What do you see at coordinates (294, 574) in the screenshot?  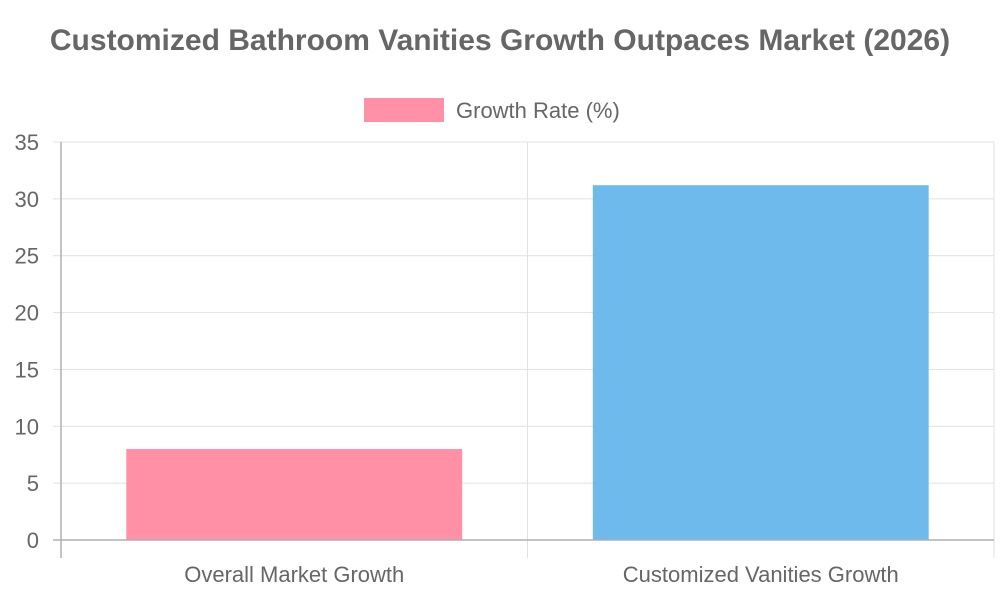 I see `x-category-label: Overall Market Growth` at bounding box center [294, 574].